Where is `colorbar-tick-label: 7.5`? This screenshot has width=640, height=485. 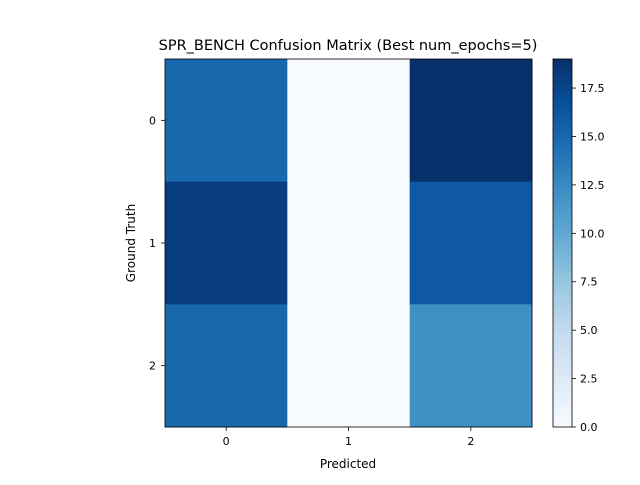
colorbar-tick-label: 7.5 is located at coordinates (589, 282).